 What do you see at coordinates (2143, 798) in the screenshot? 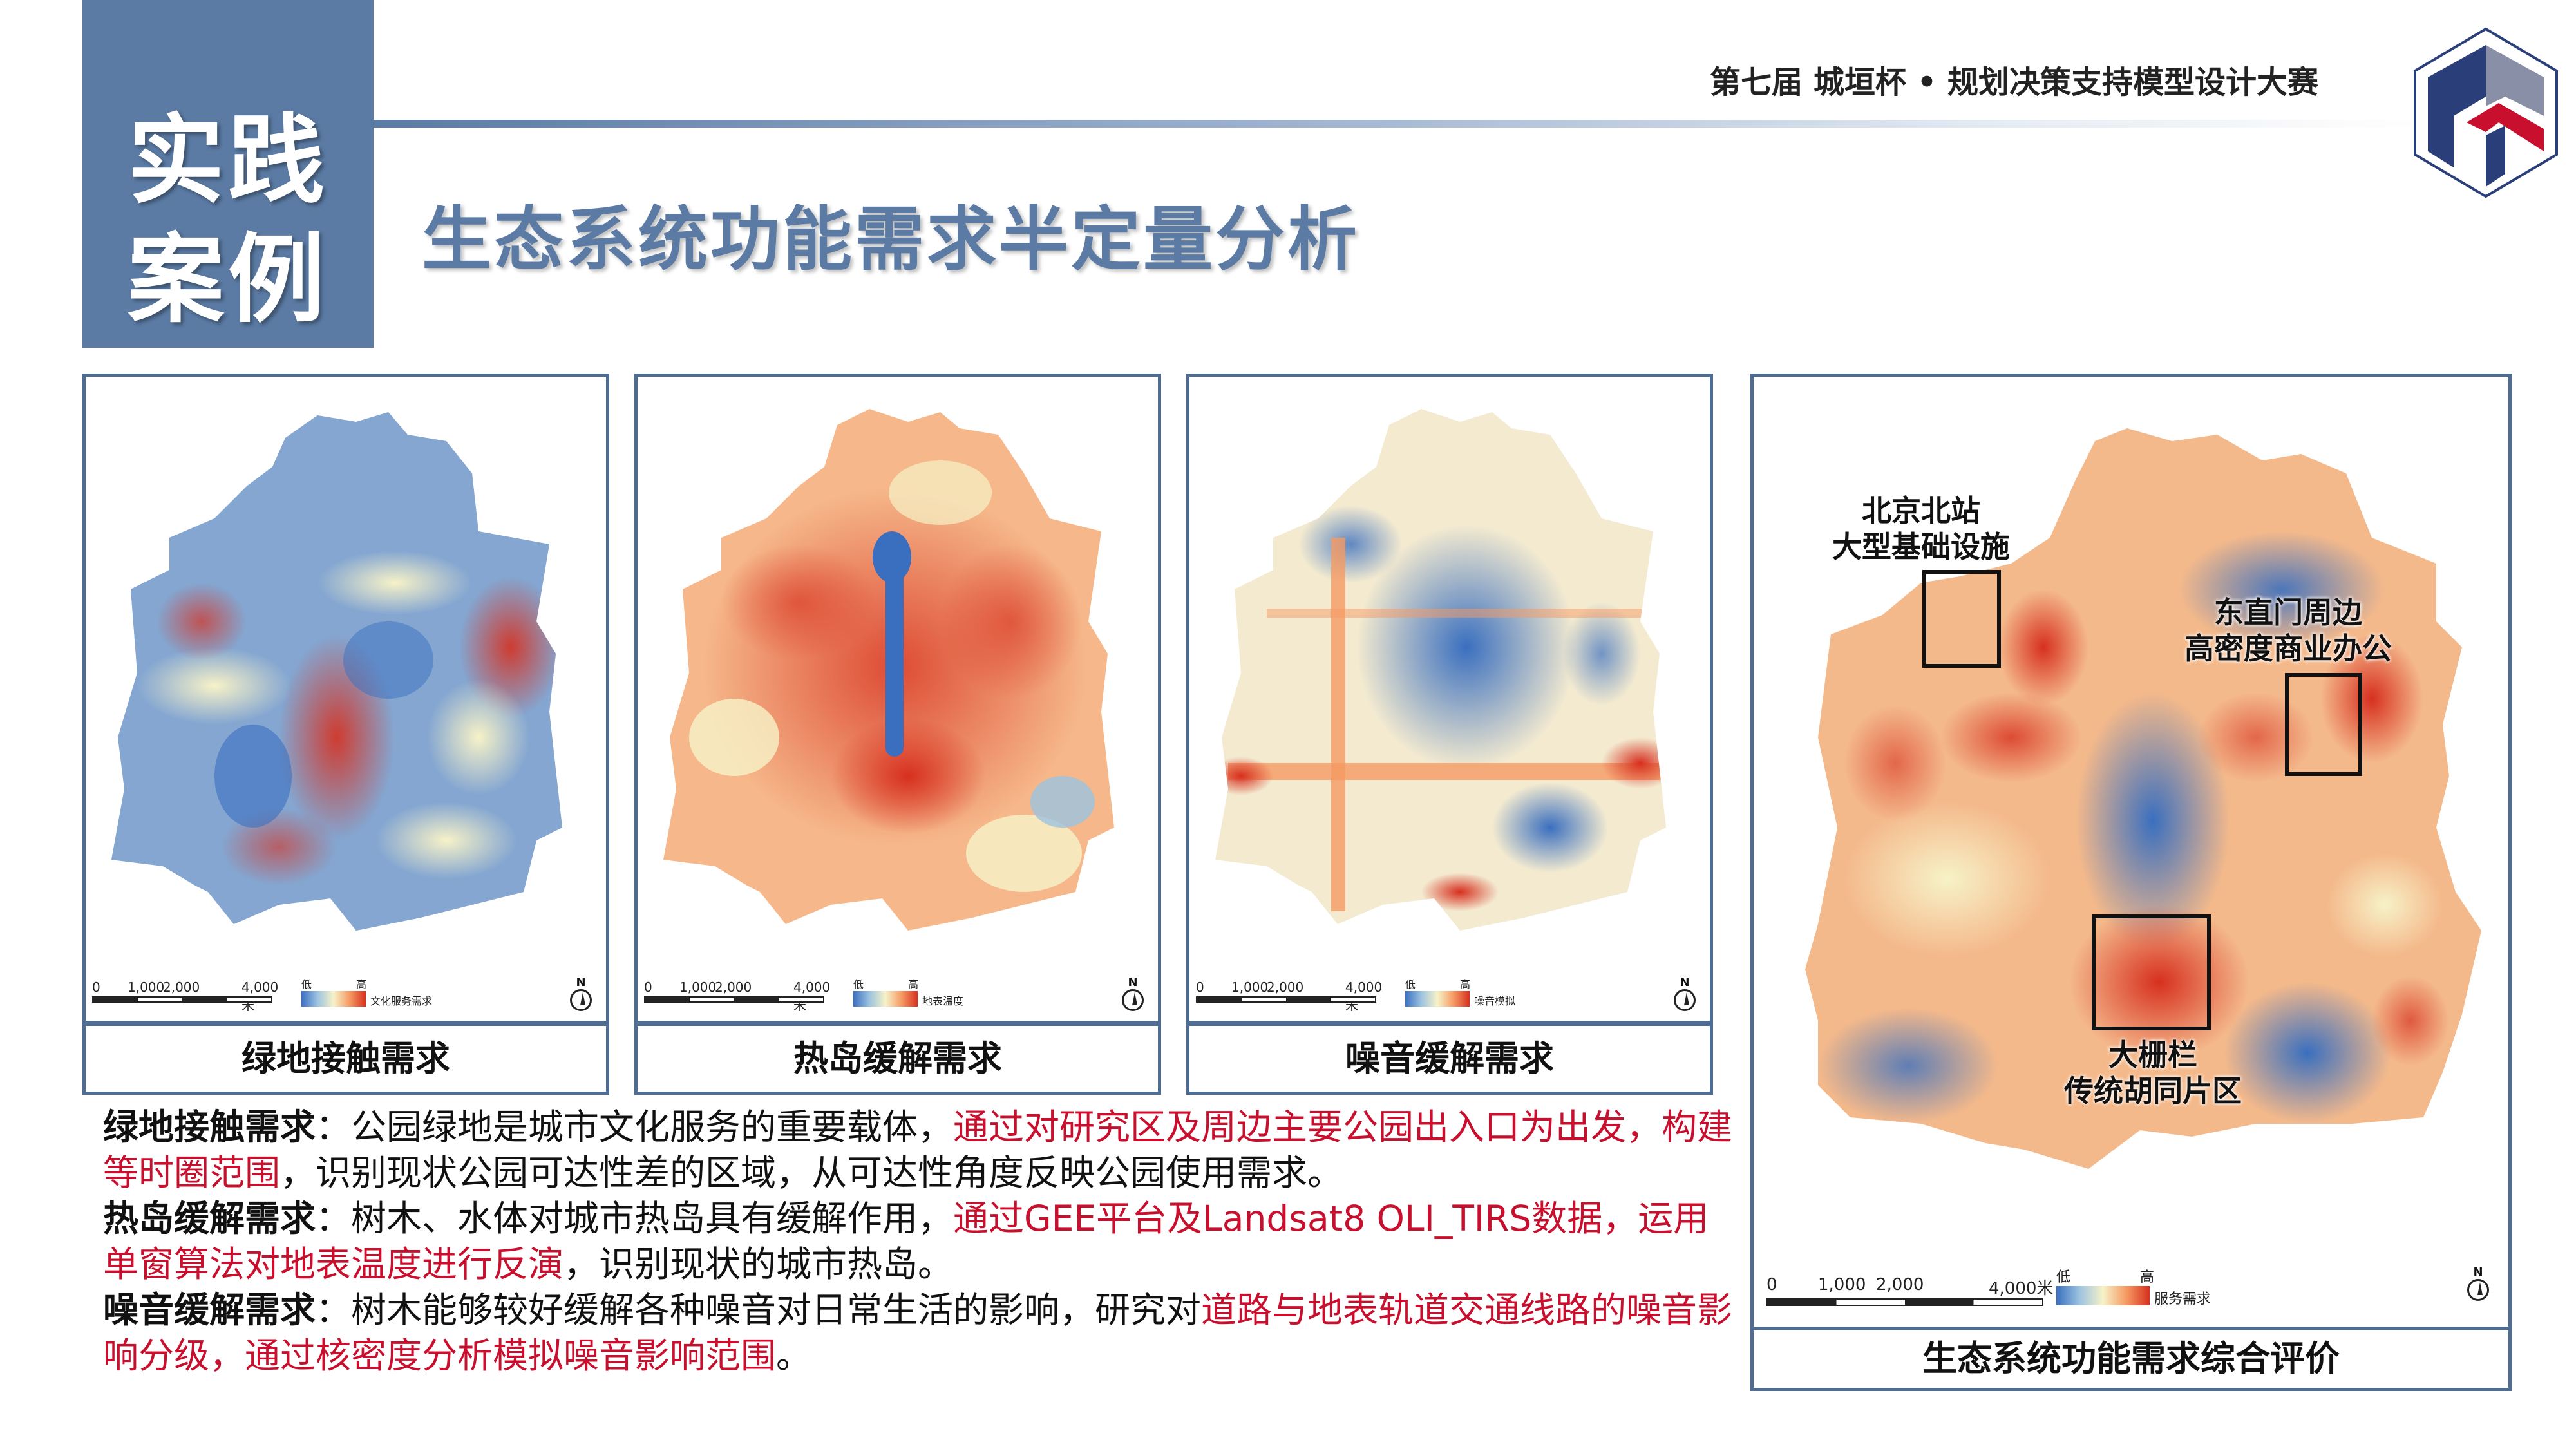
I see `combined-demand-map` at bounding box center [2143, 798].